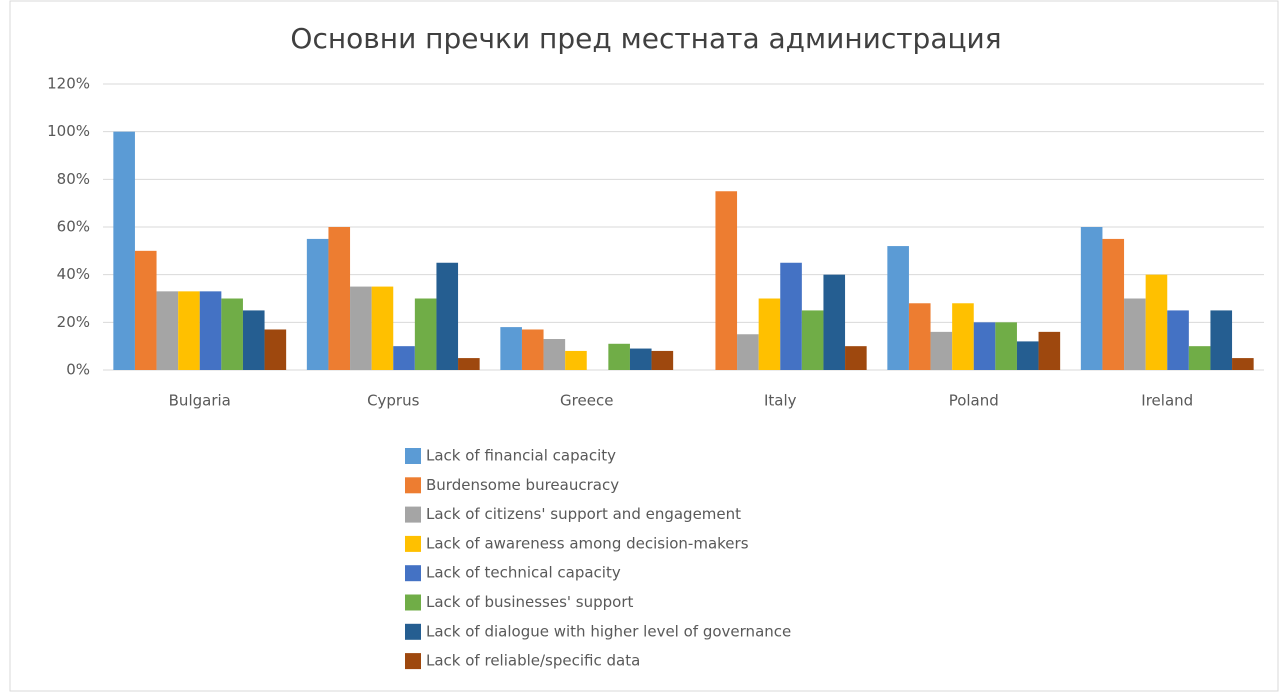 The height and width of the screenshot is (692, 1280). What do you see at coordinates (529, 602) in the screenshot?
I see `legend-label: Lack of businesses' support` at bounding box center [529, 602].